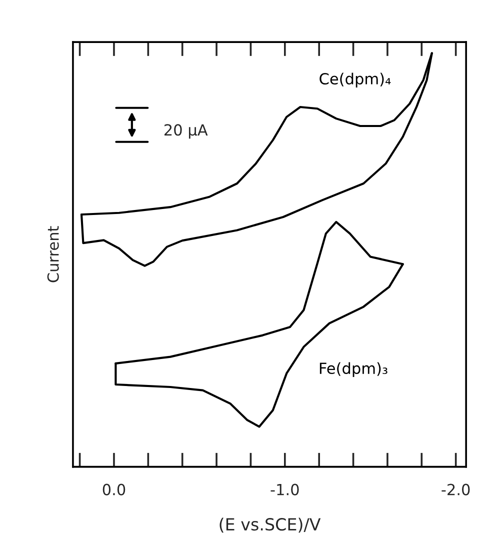 This screenshot has width=480, height=546. I want to click on x-tick-label: -1.0, so click(284, 490).